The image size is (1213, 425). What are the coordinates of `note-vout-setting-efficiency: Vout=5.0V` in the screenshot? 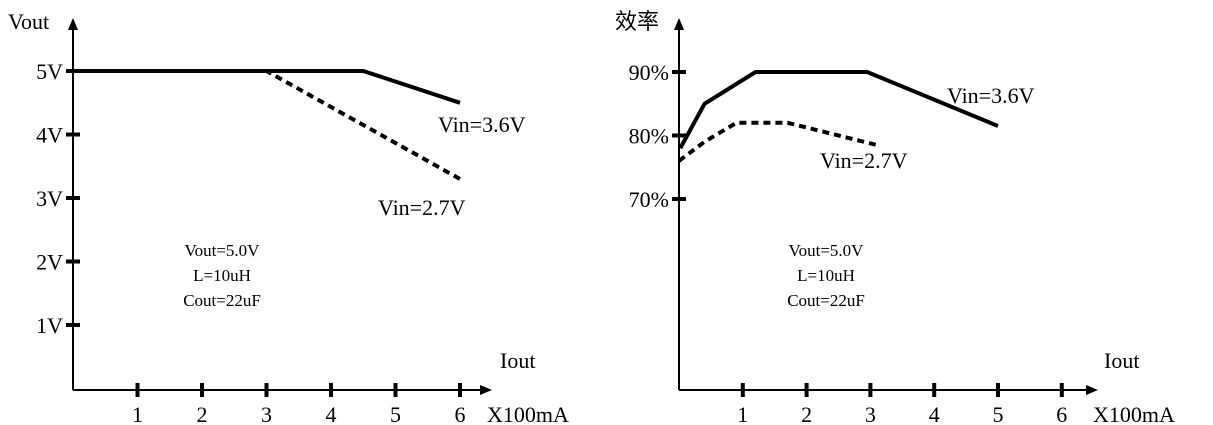 It's located at (827, 250).